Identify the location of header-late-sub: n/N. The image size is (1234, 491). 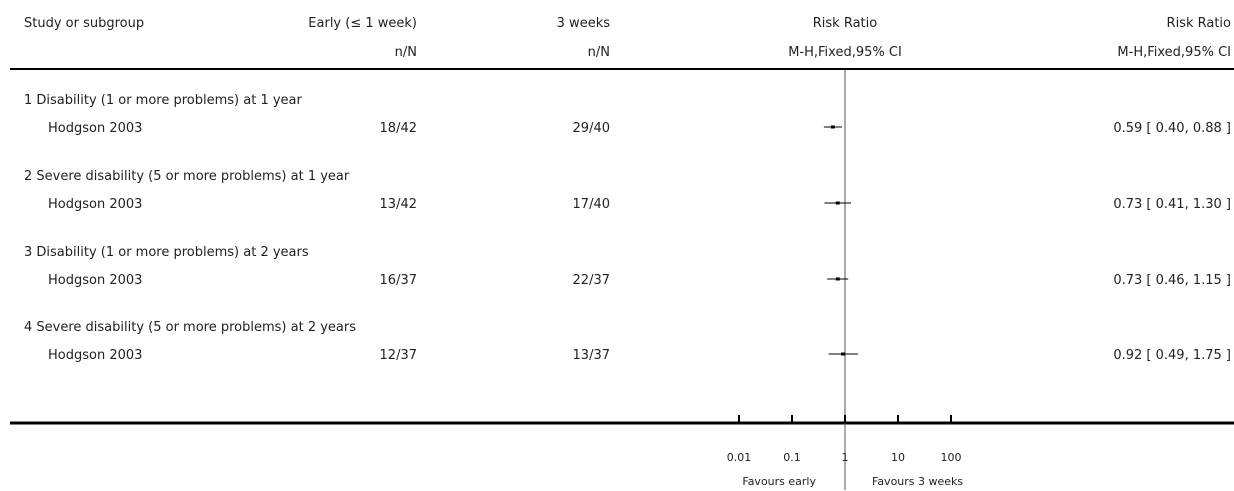
(598, 52).